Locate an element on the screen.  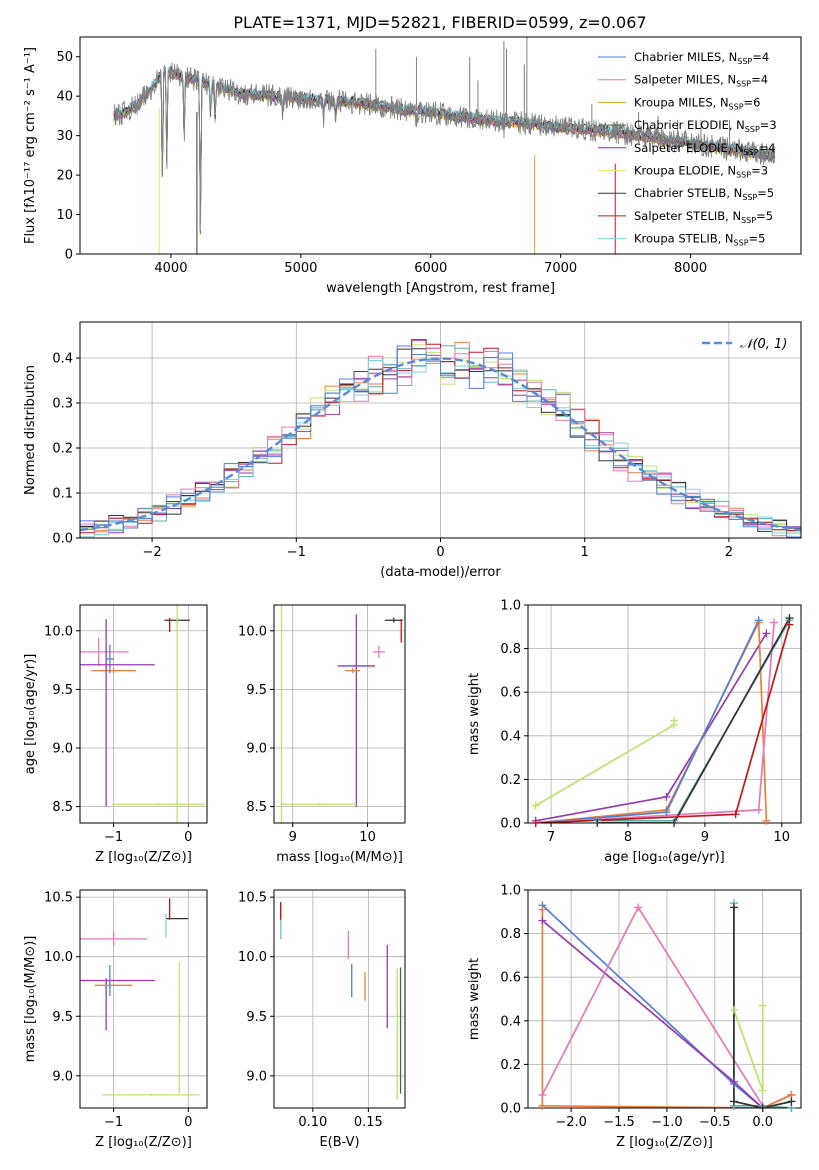
x-tick-label: 10 is located at coordinates (367, 837).